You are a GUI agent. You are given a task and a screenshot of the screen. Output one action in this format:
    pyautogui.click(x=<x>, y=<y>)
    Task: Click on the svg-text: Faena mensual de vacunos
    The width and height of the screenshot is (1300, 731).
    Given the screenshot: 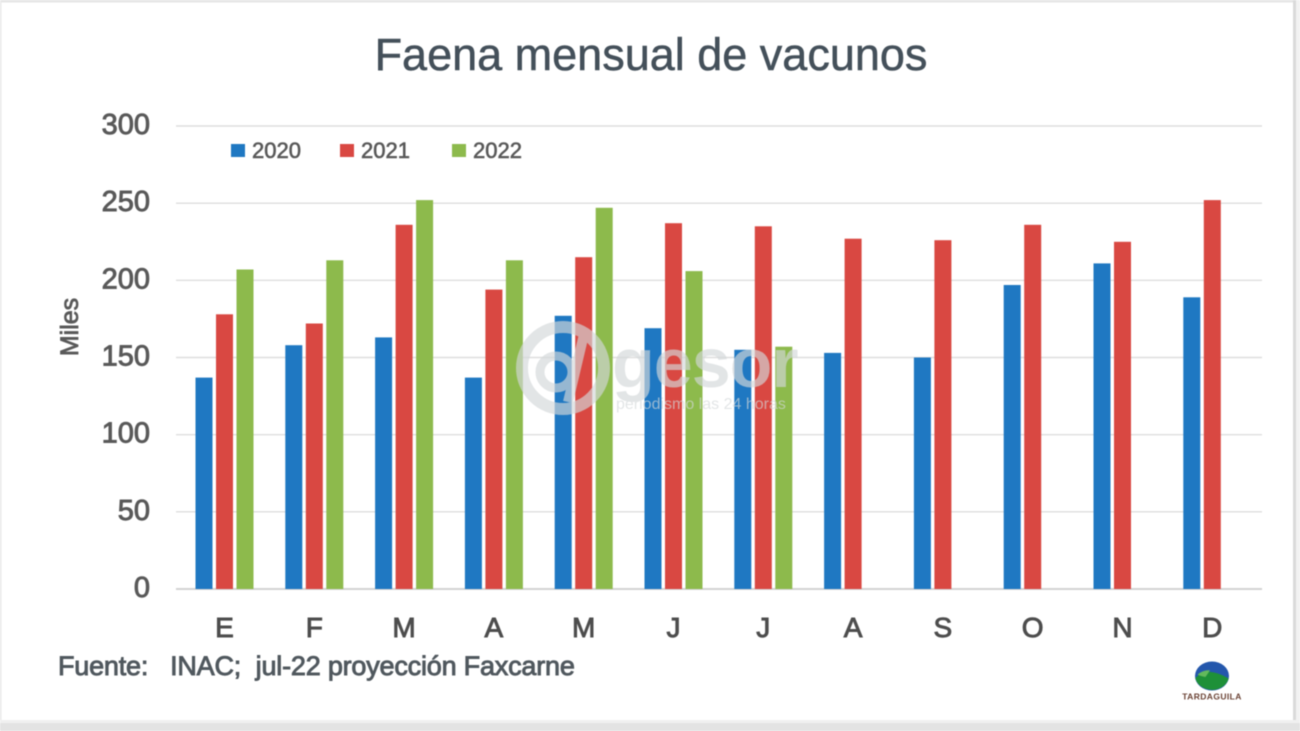 What is the action you would take?
    pyautogui.click(x=651, y=54)
    